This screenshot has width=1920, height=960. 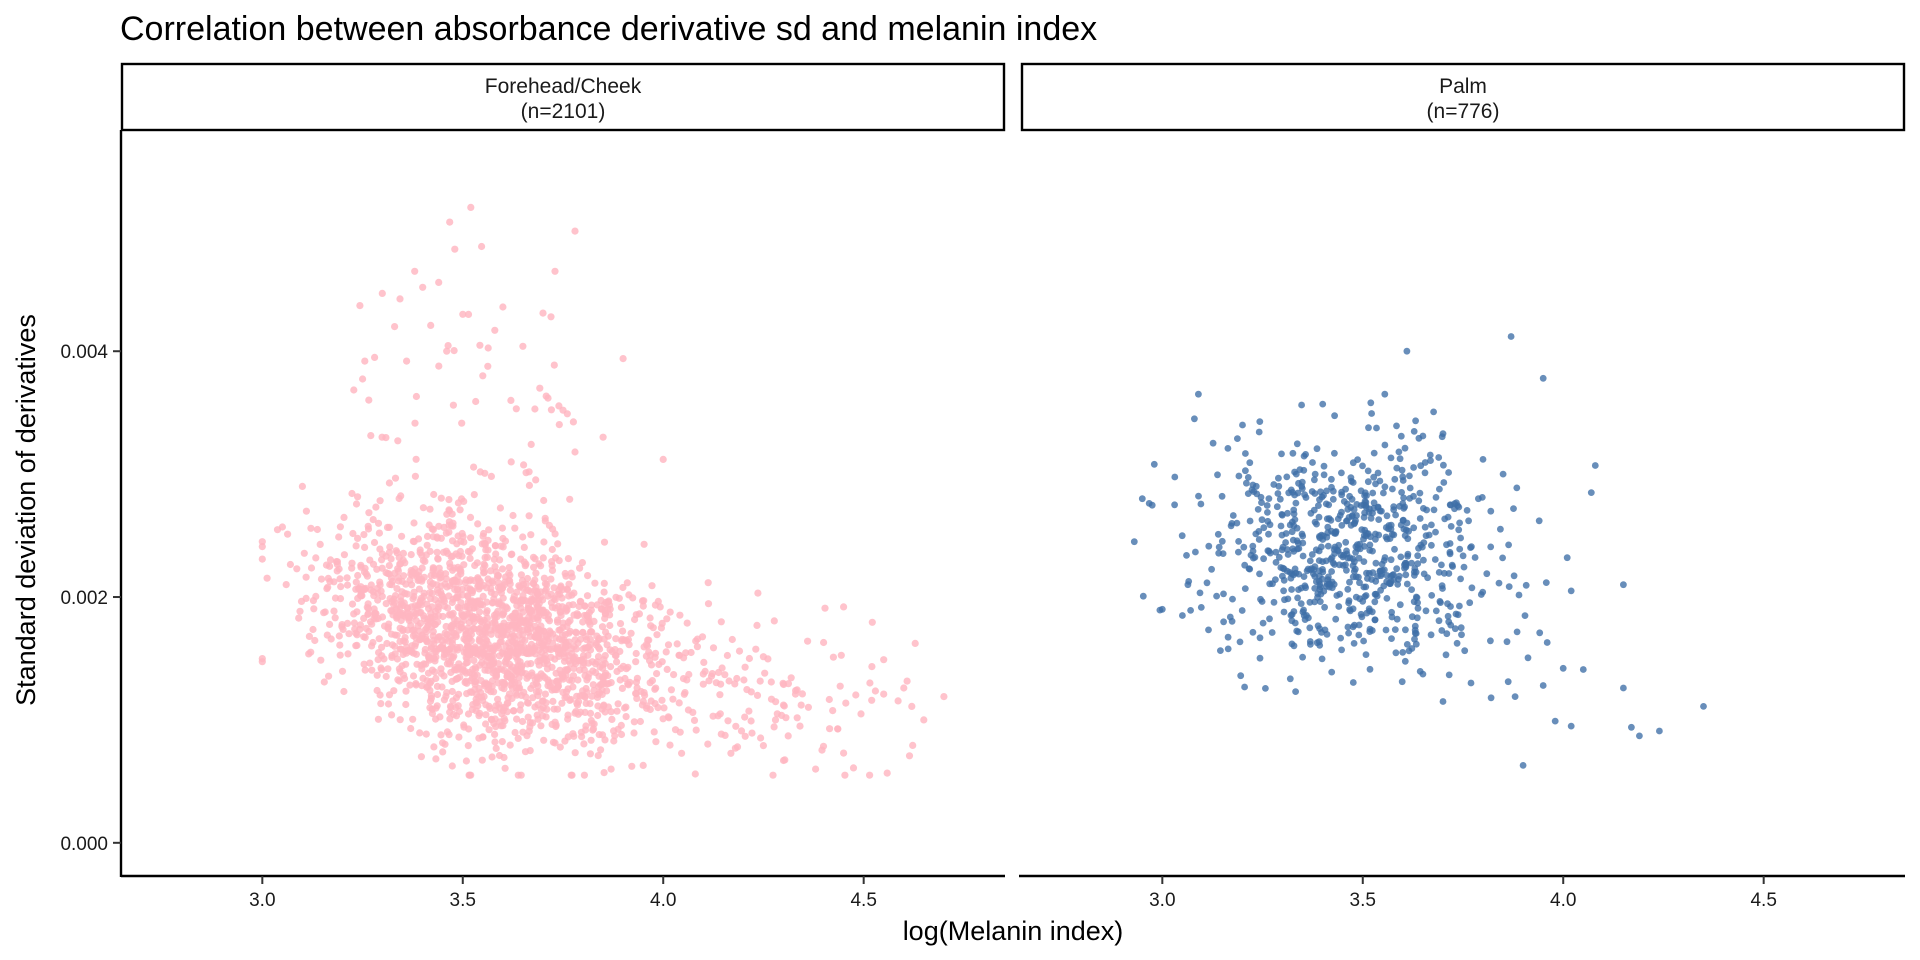 What do you see at coordinates (84, 844) in the screenshot?
I see `y-tick-label: 0.000` at bounding box center [84, 844].